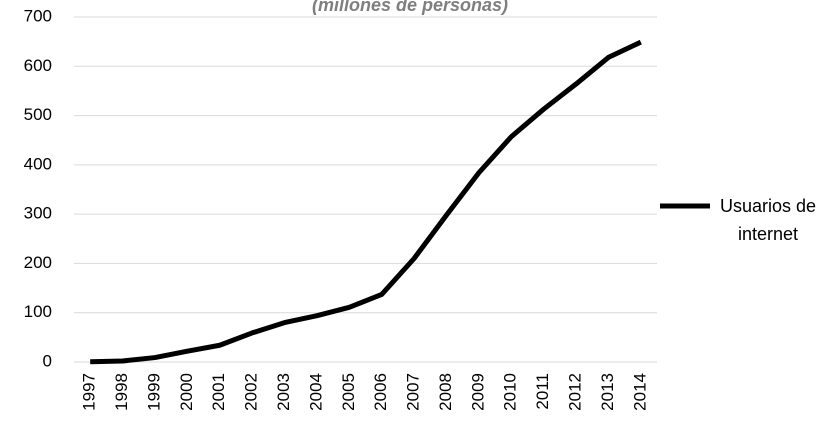 This screenshot has width=832, height=430. I want to click on x-tick-label: 2011, so click(542, 391).